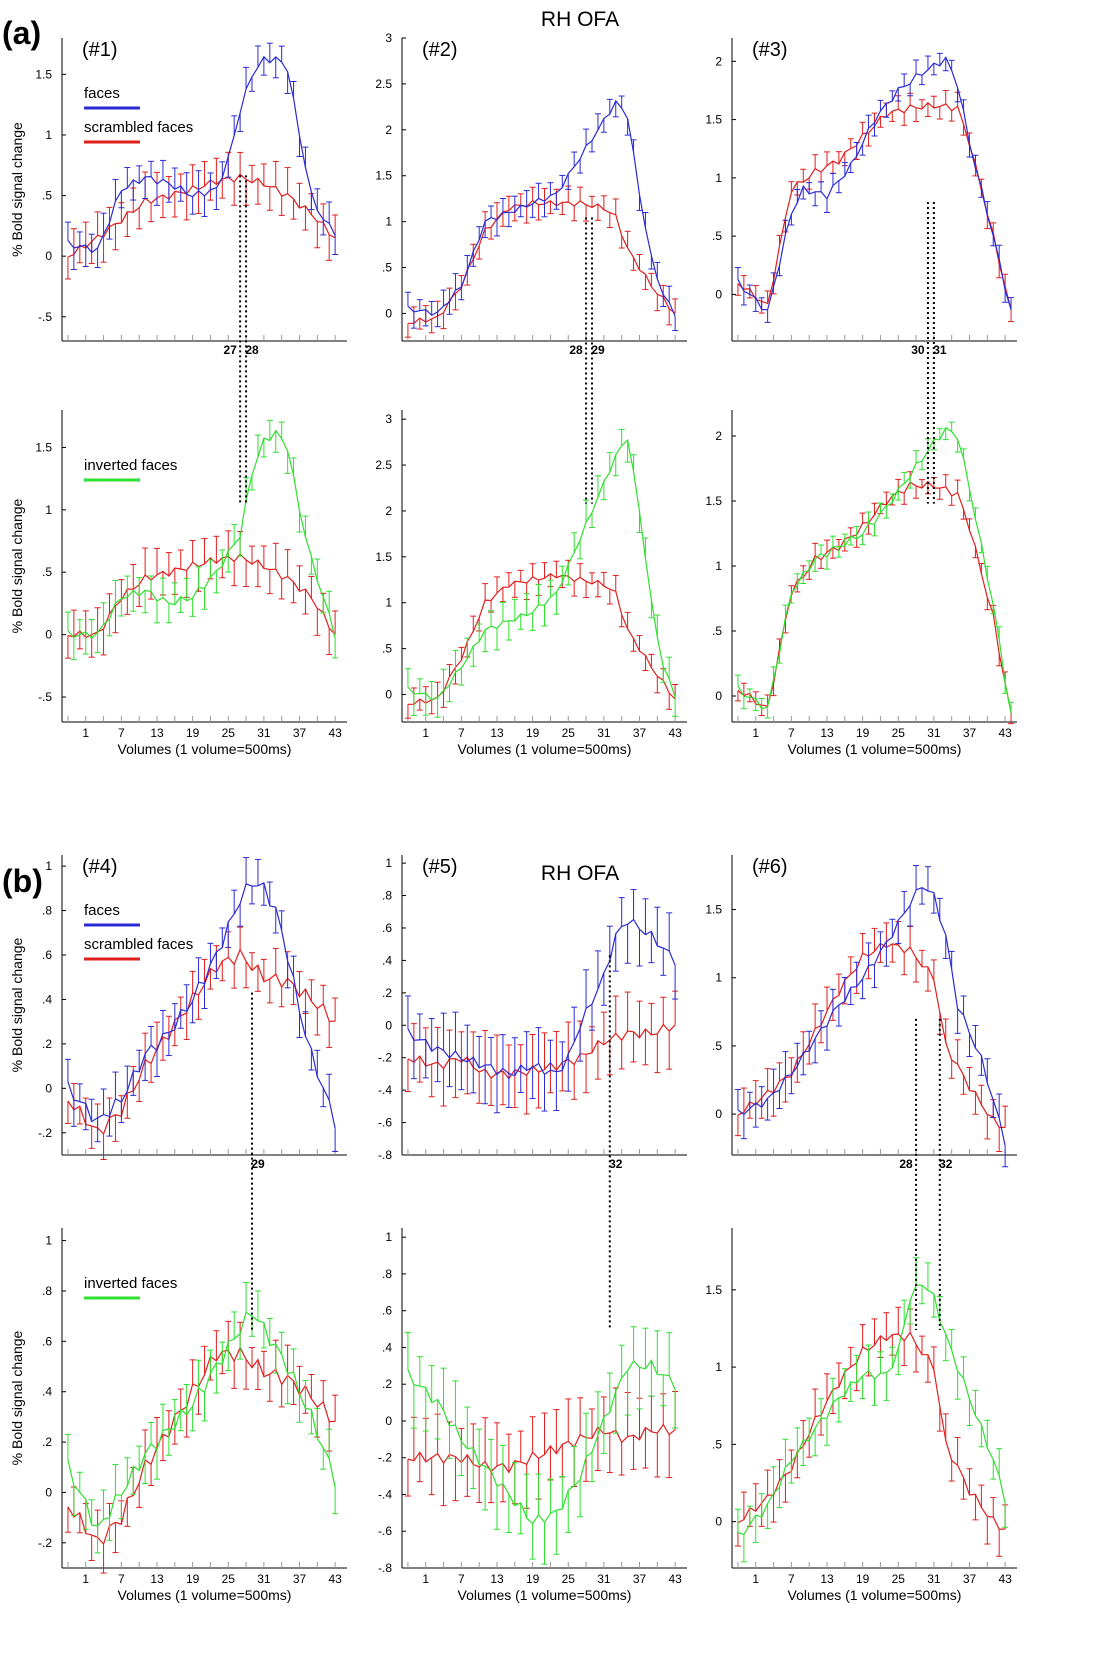 The height and width of the screenshot is (1679, 1093). What do you see at coordinates (598, 350) in the screenshot?
I see `marker-label: 29` at bounding box center [598, 350].